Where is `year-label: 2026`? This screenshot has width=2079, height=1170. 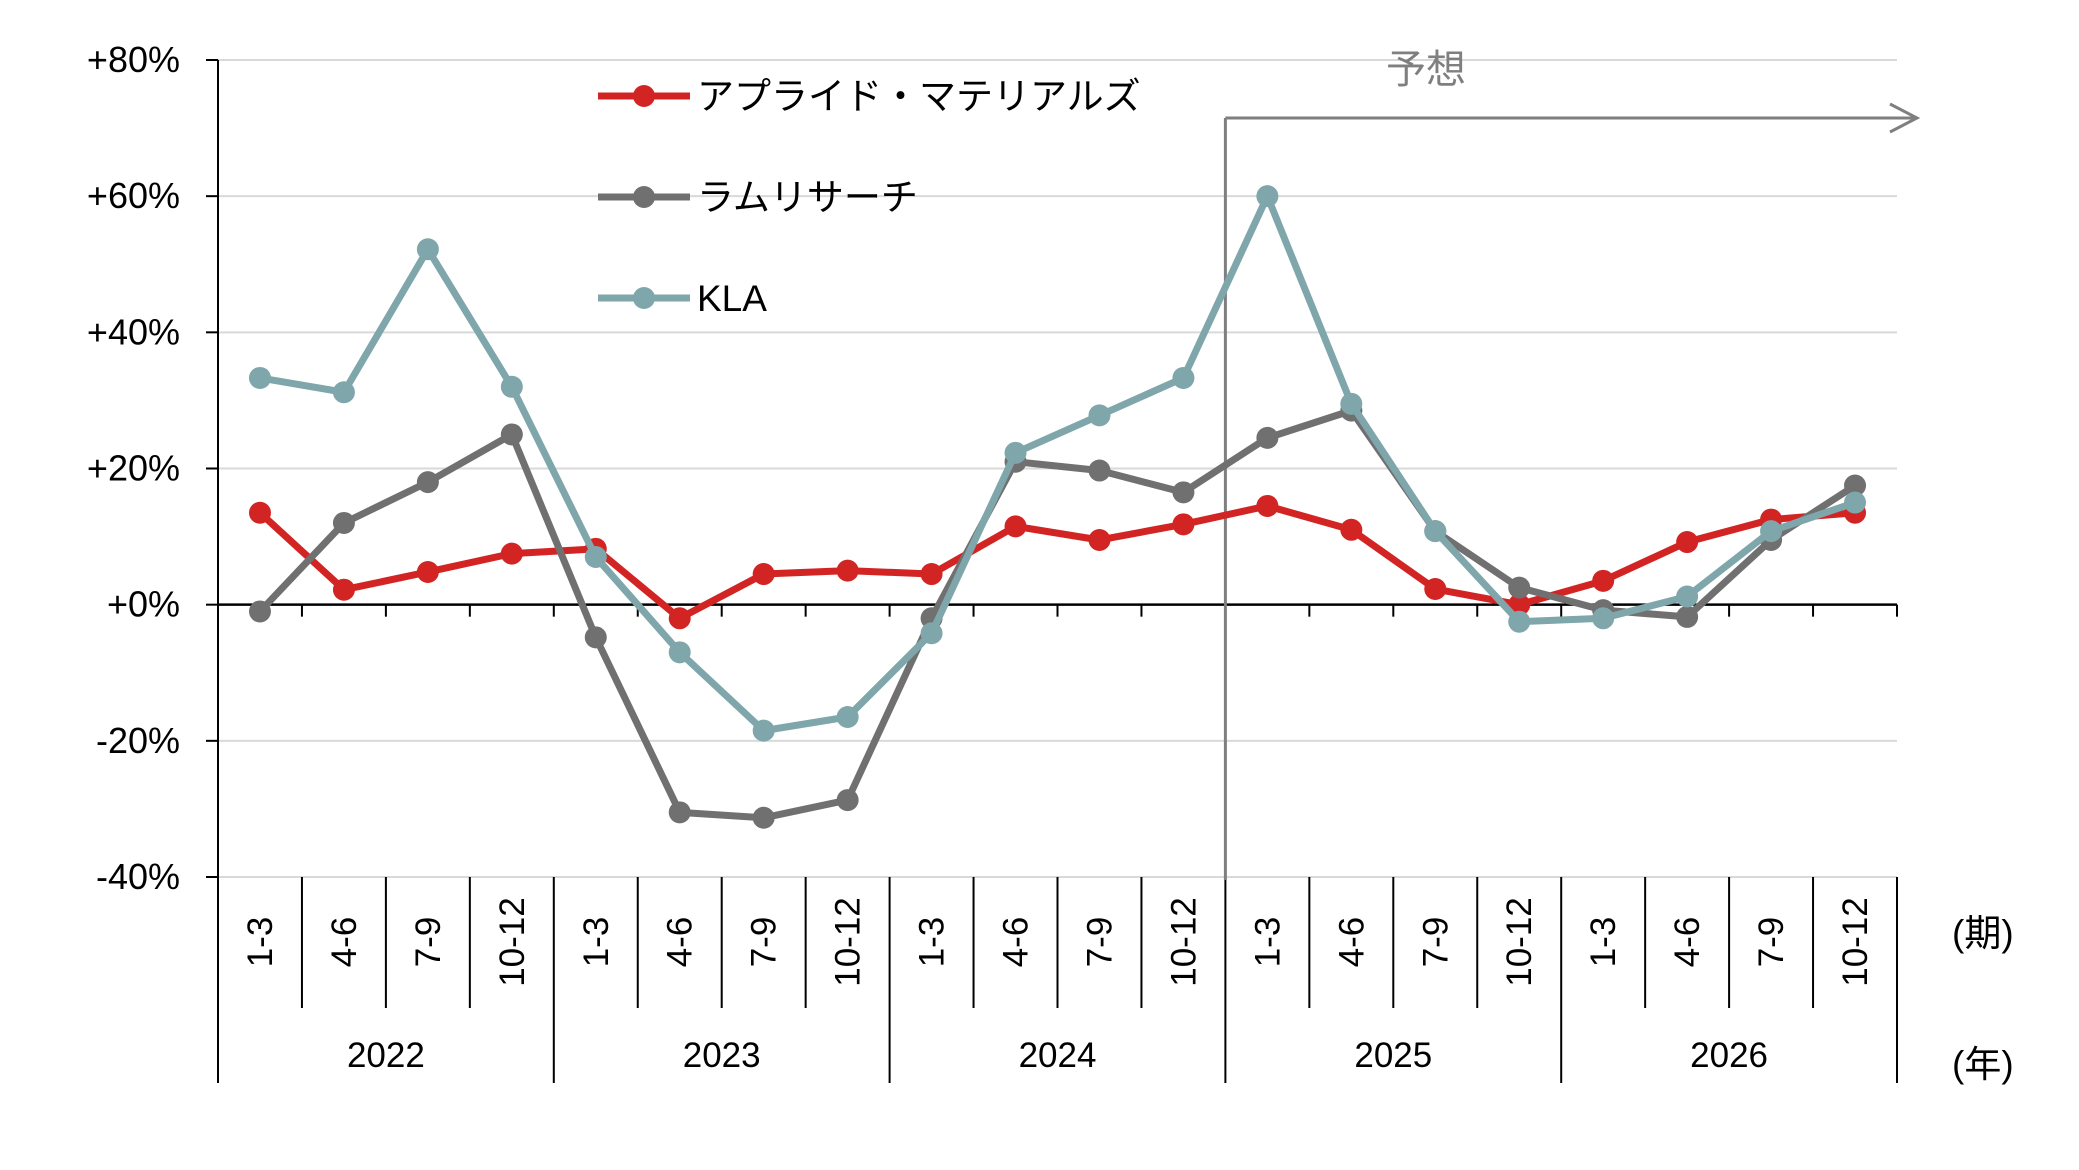
year-label: 2026 is located at coordinates (1729, 1055).